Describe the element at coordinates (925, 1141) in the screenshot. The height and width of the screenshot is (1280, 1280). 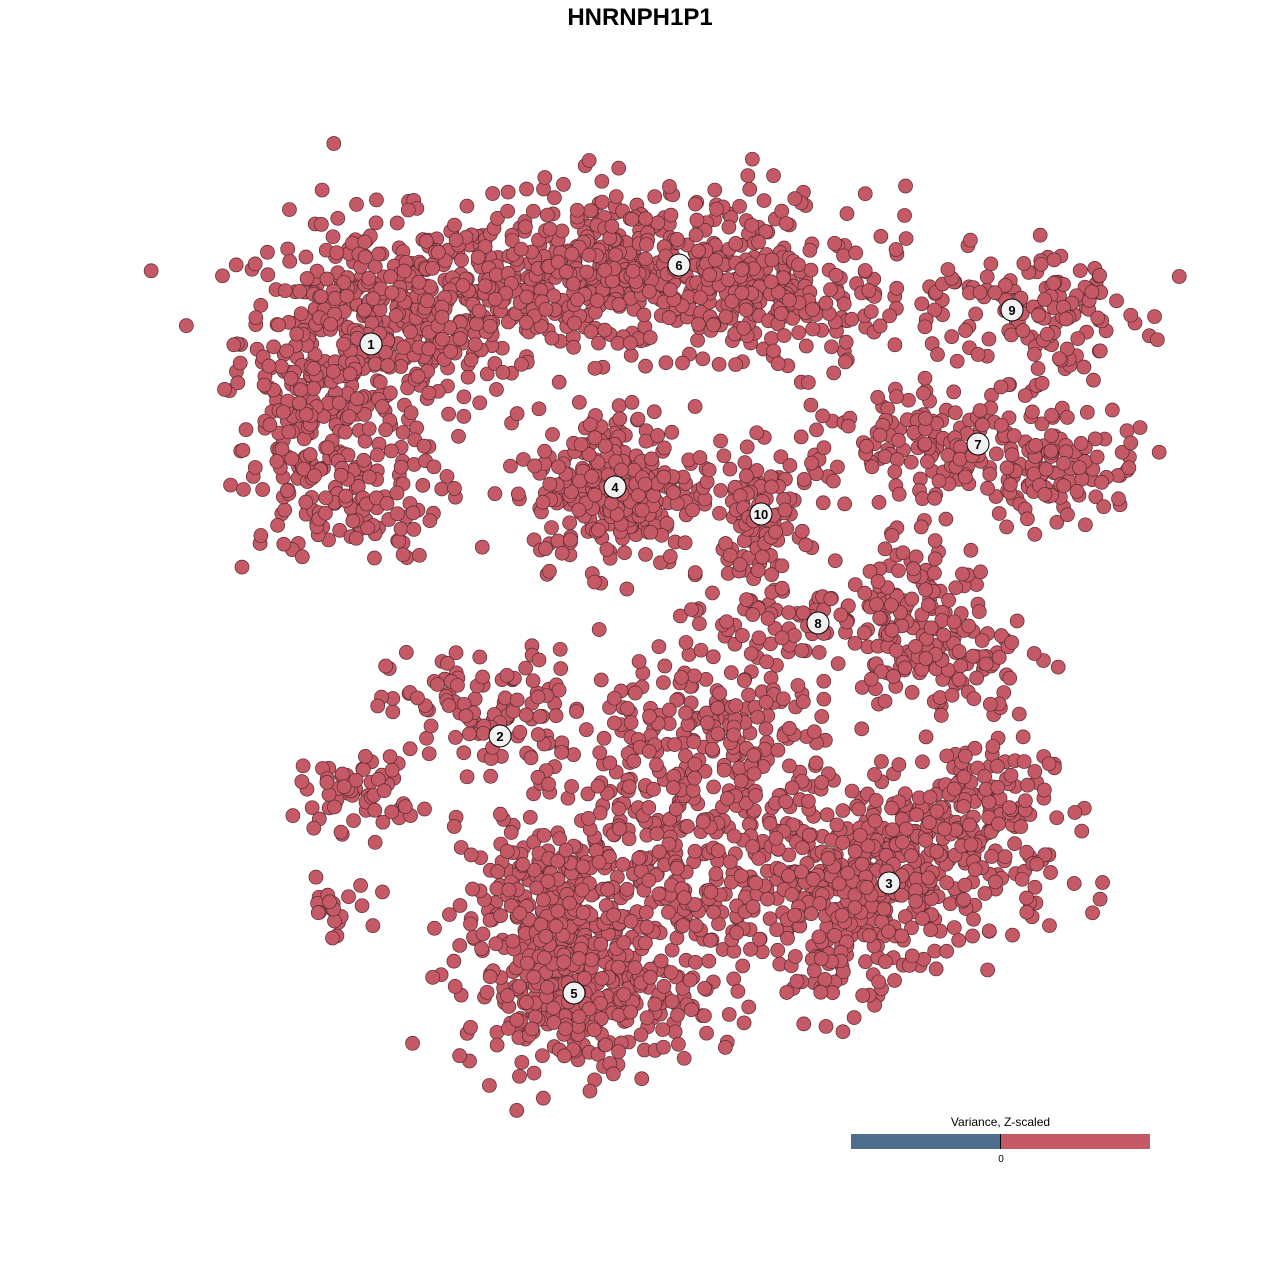
I see `legend-low-segment` at that location.